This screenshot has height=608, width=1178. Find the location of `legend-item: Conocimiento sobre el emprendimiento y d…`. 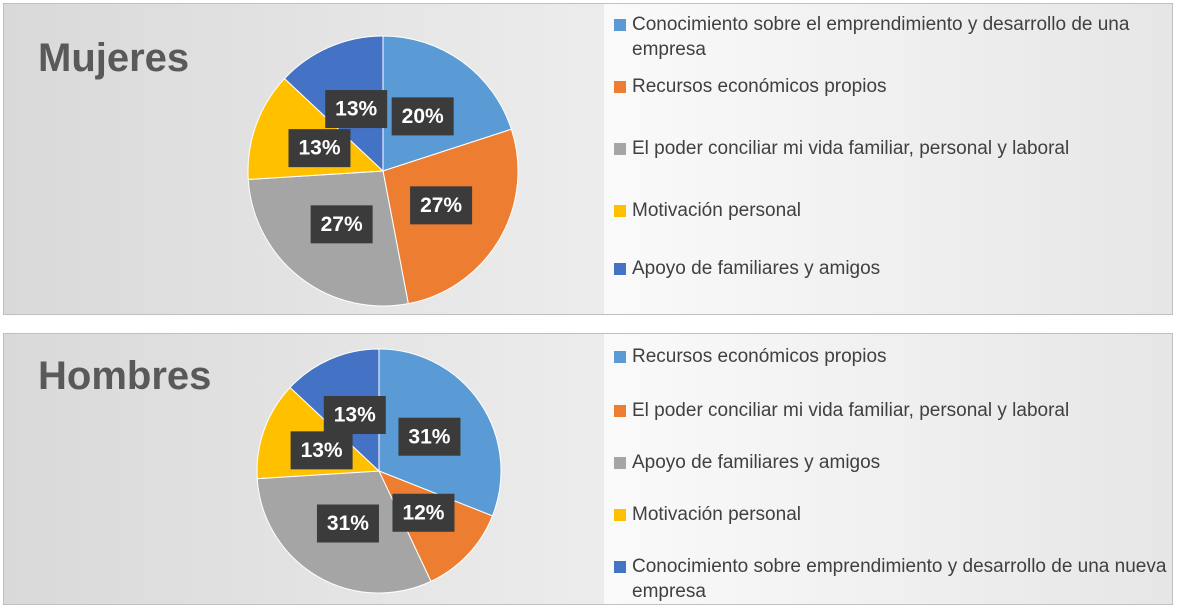

legend-item: Conocimiento sobre el emprendimiento y d… is located at coordinates (892, 37).